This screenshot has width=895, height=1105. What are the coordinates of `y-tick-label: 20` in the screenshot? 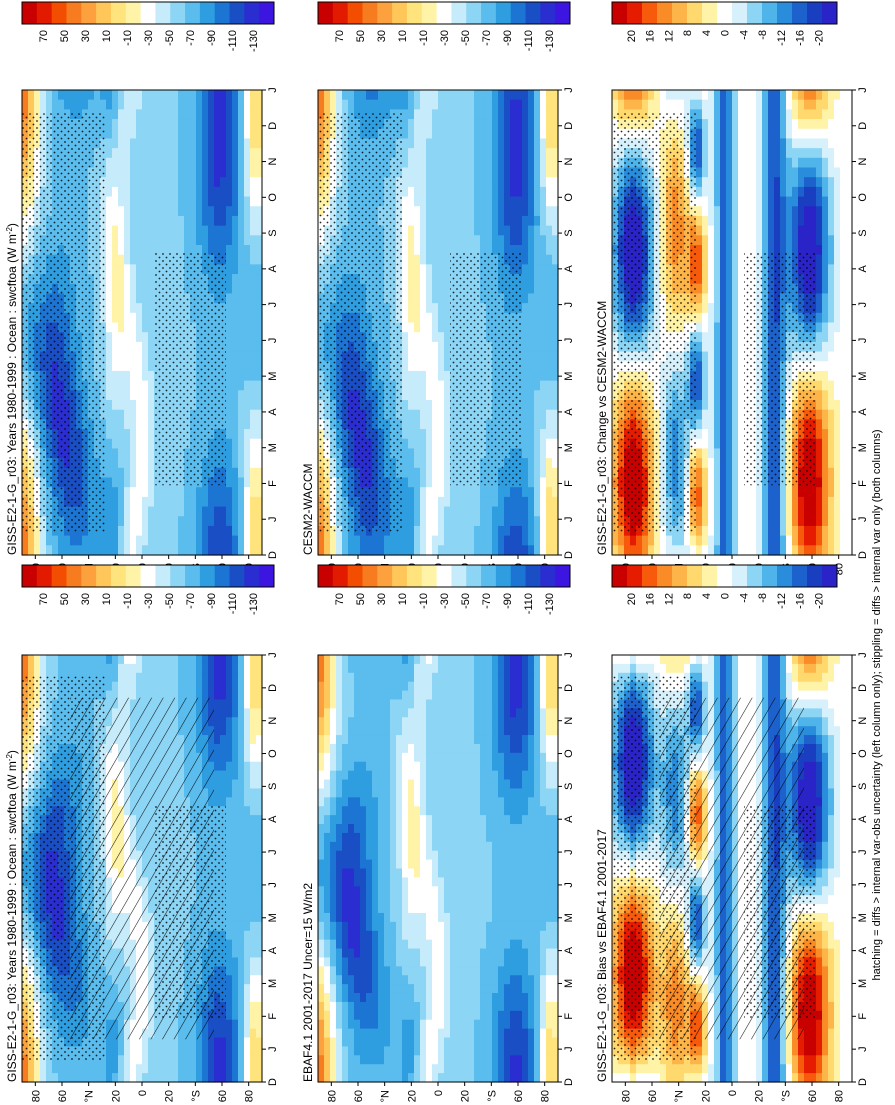 It's located at (466, 1096).